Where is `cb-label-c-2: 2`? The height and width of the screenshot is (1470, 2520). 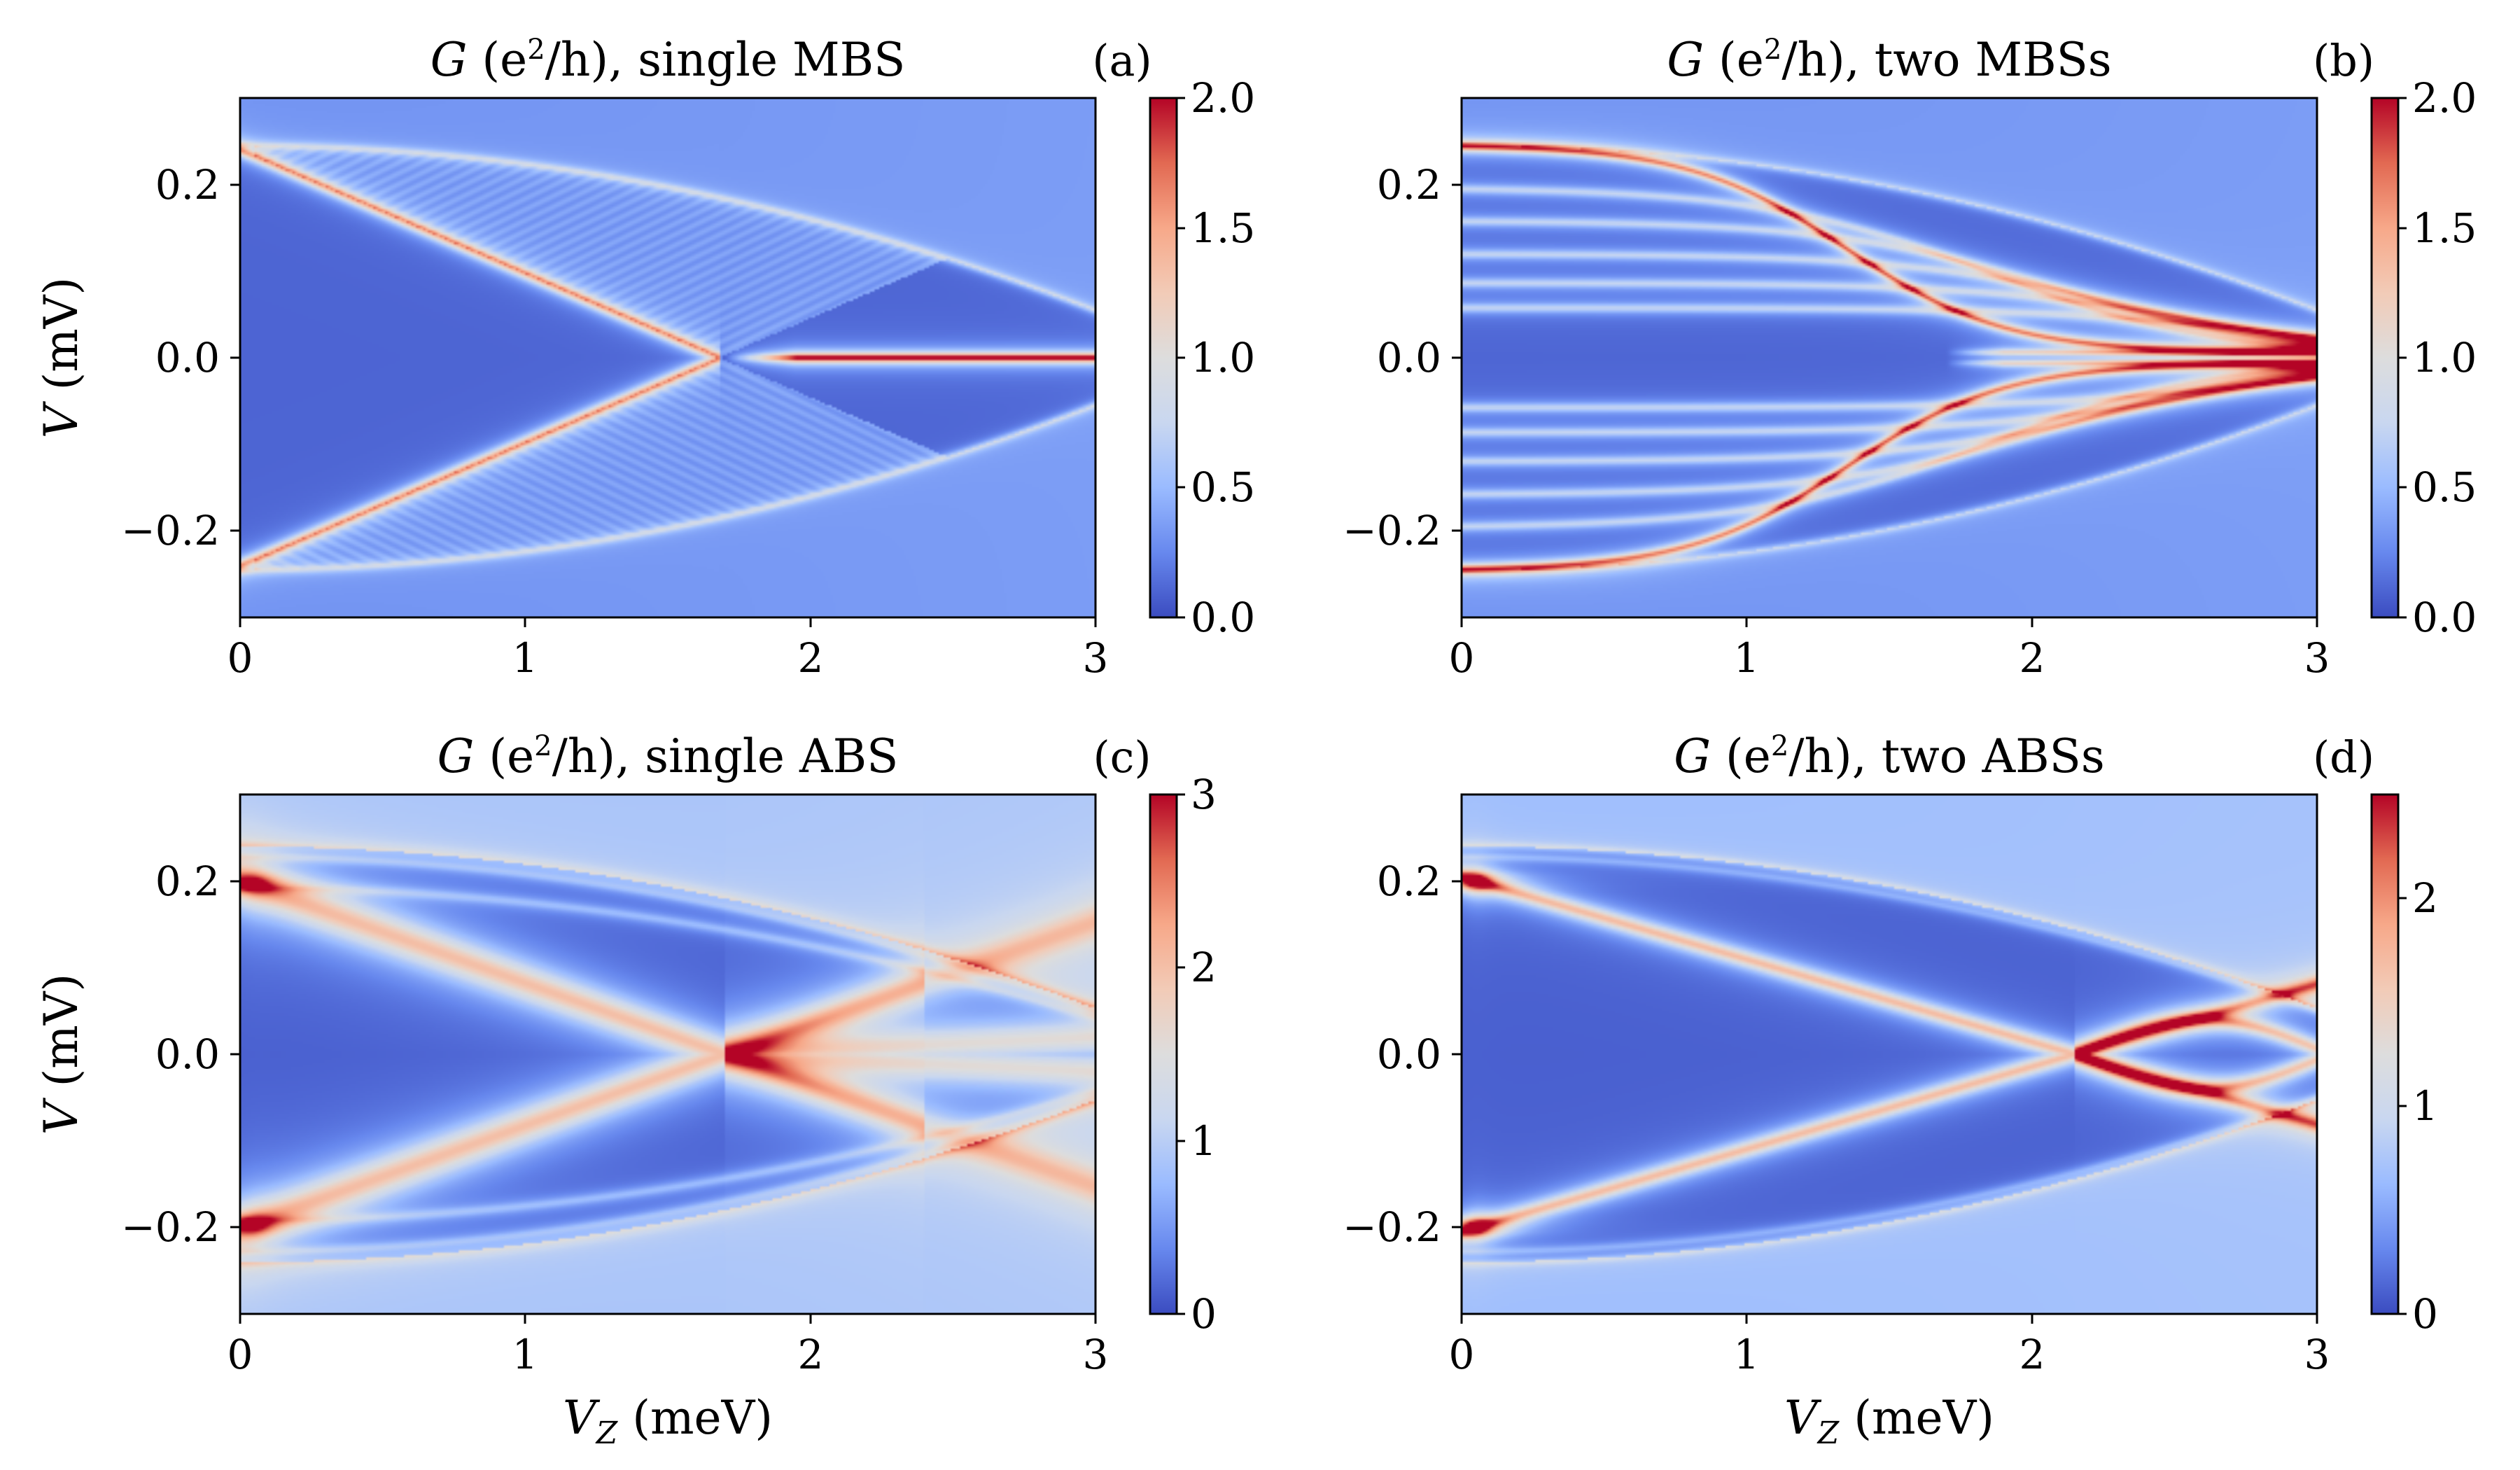 cb-label-c-2: 2 is located at coordinates (1204, 967).